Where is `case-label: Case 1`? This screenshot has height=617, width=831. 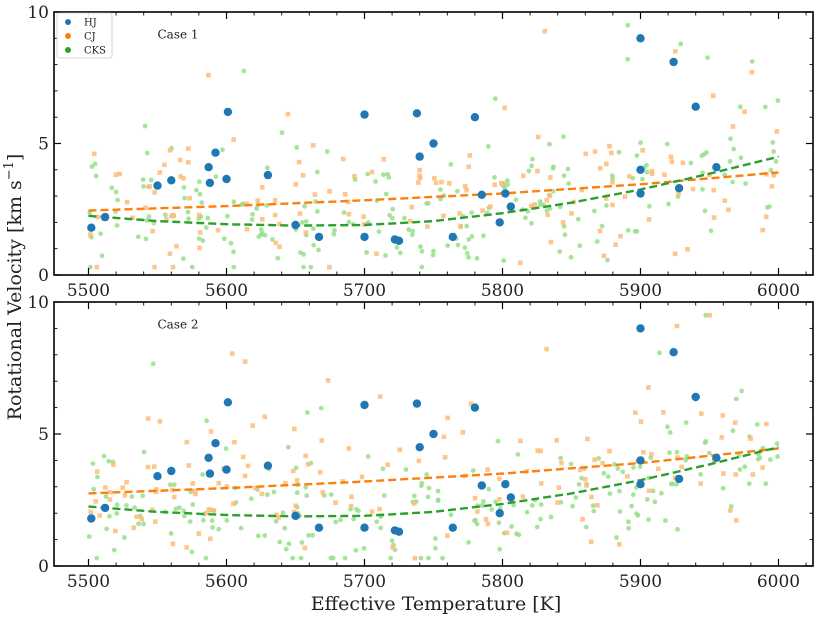
case-label: Case 1 is located at coordinates (178, 34).